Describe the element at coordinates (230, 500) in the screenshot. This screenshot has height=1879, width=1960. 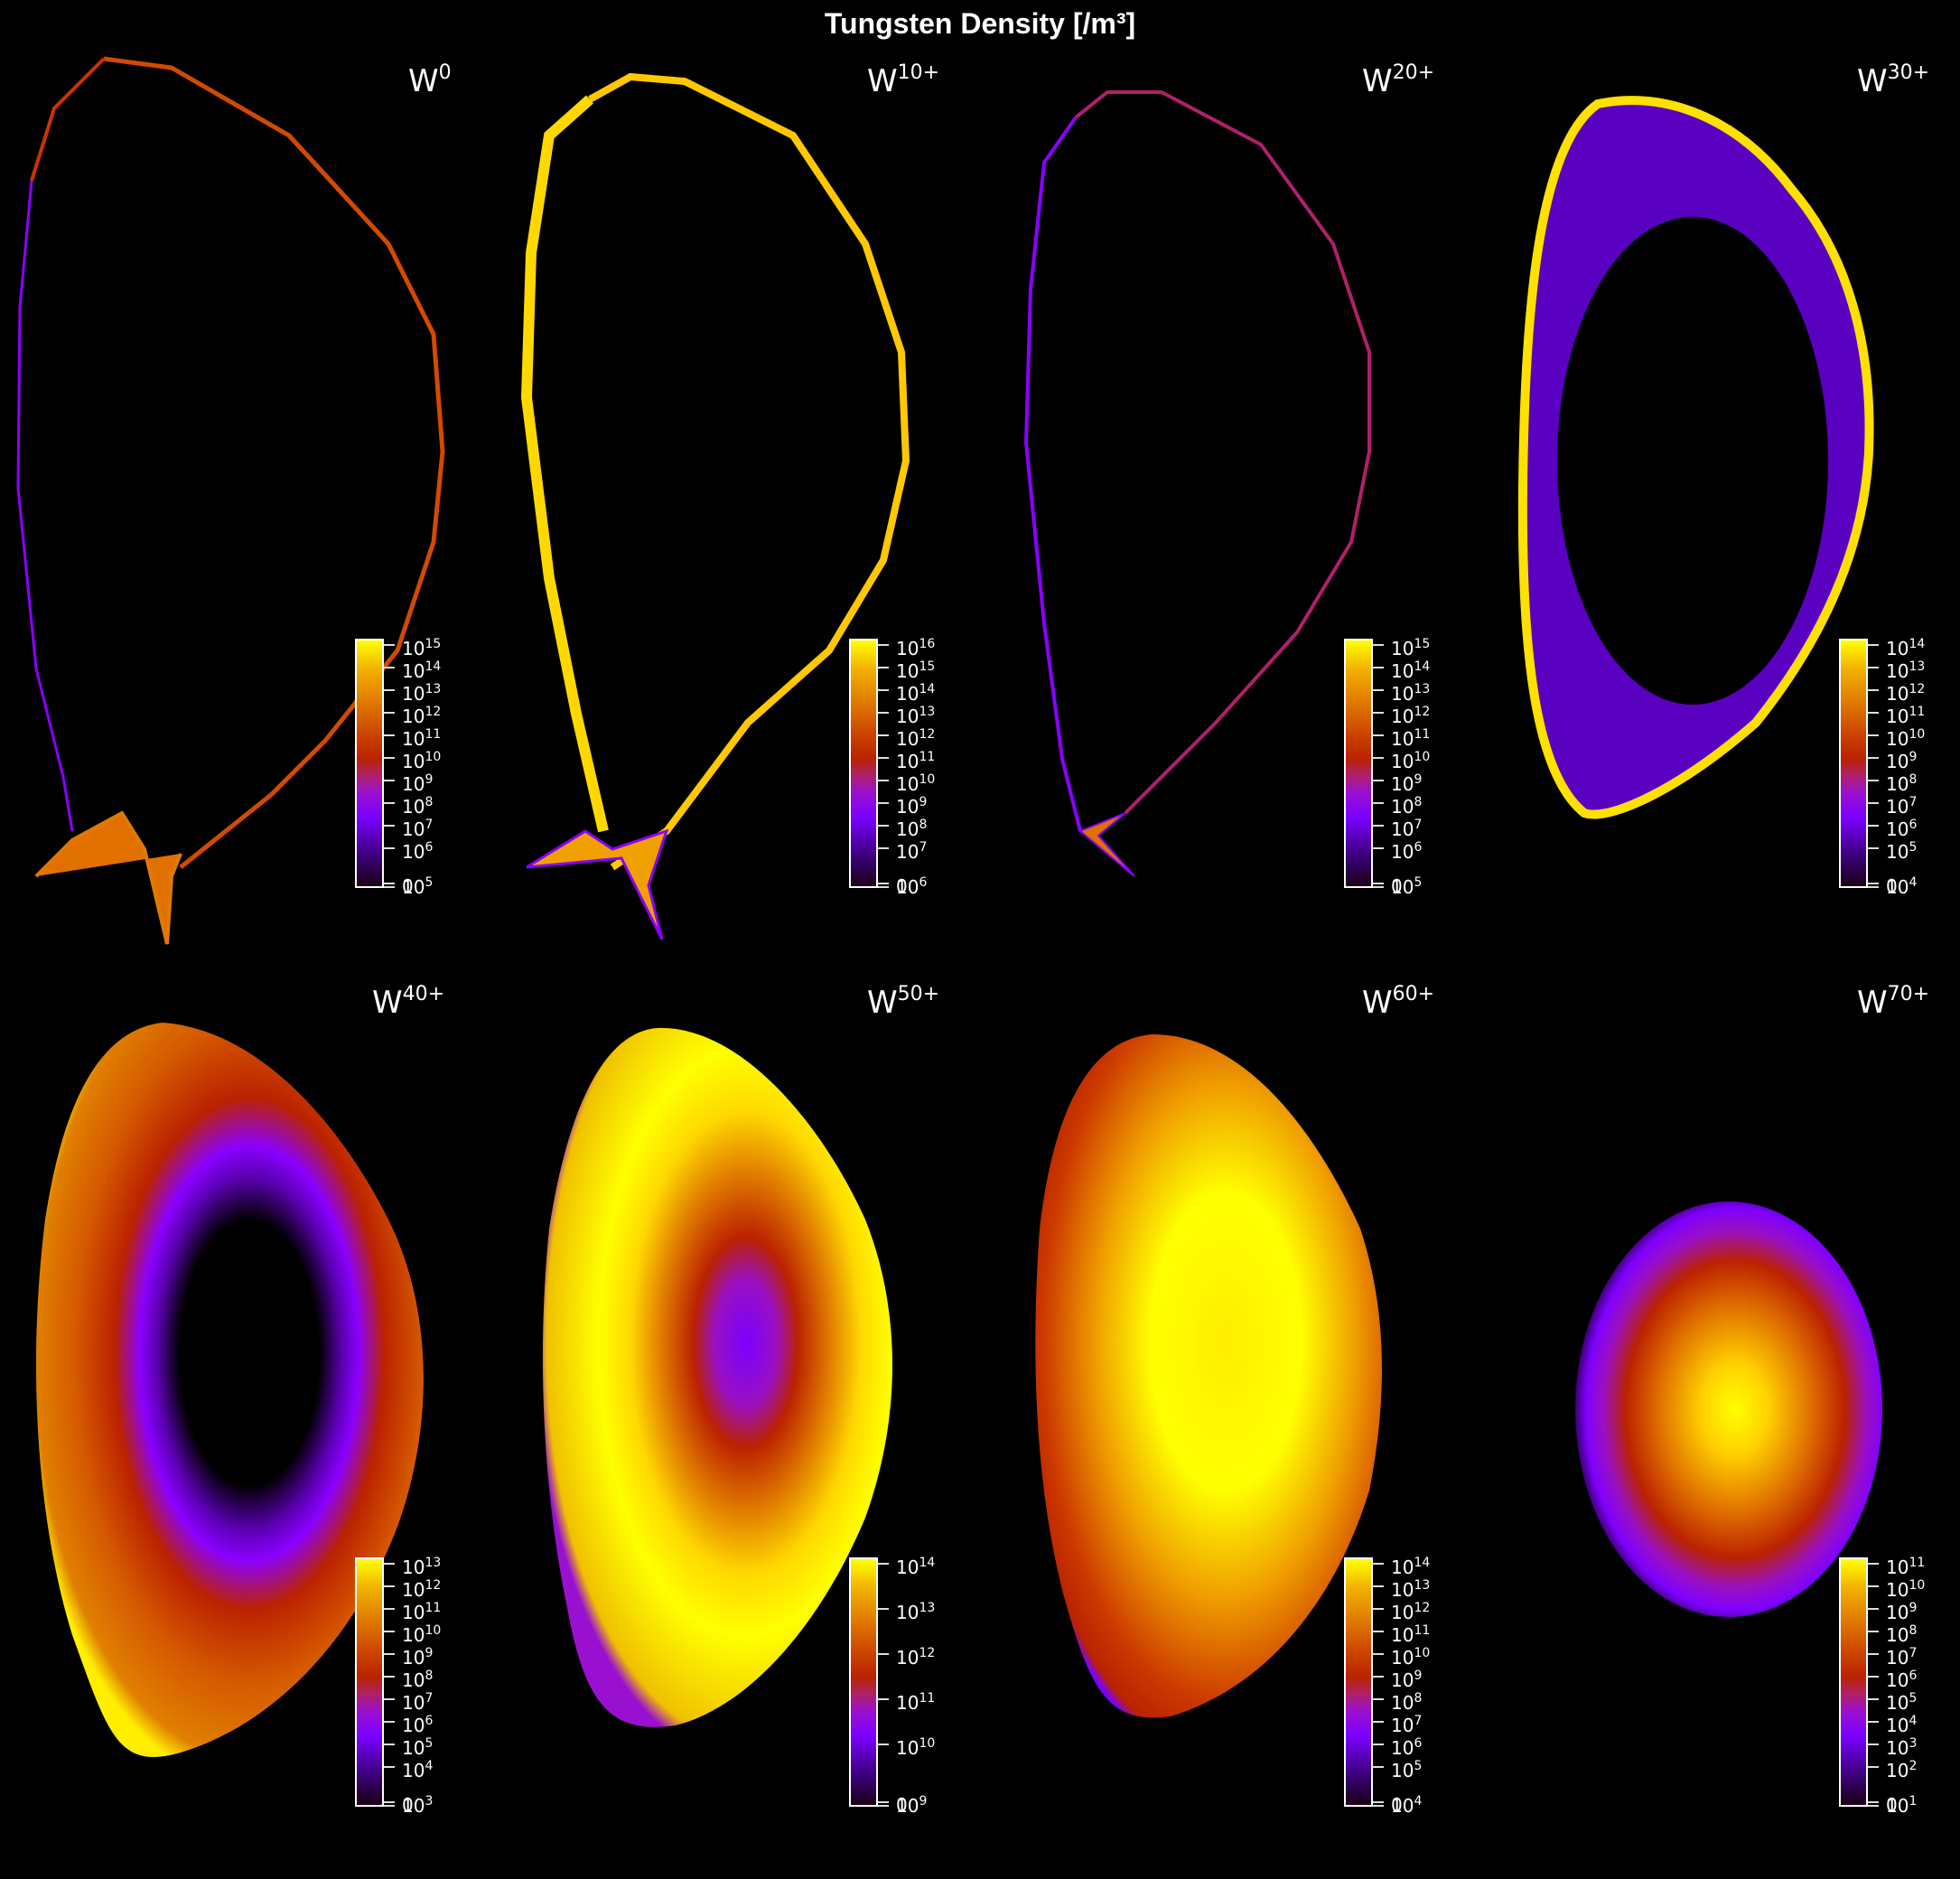
I see `density-map-w0` at that location.